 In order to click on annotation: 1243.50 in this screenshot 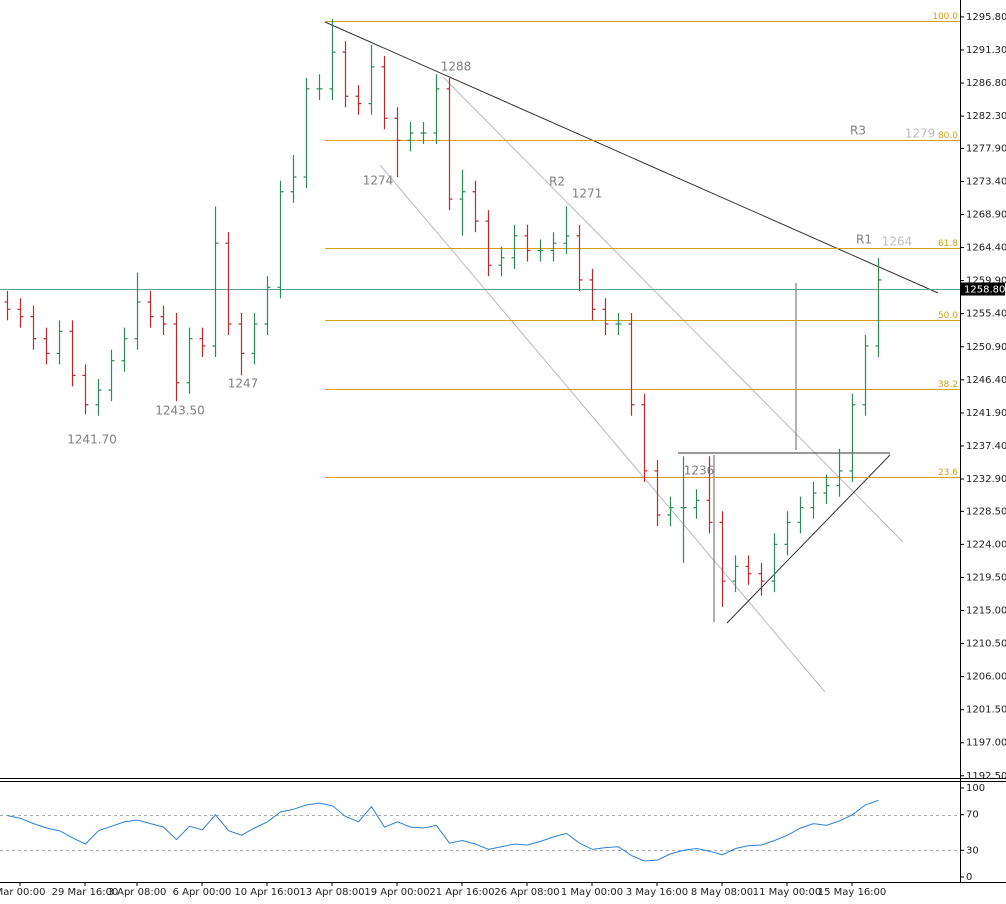, I will do `click(180, 411)`.